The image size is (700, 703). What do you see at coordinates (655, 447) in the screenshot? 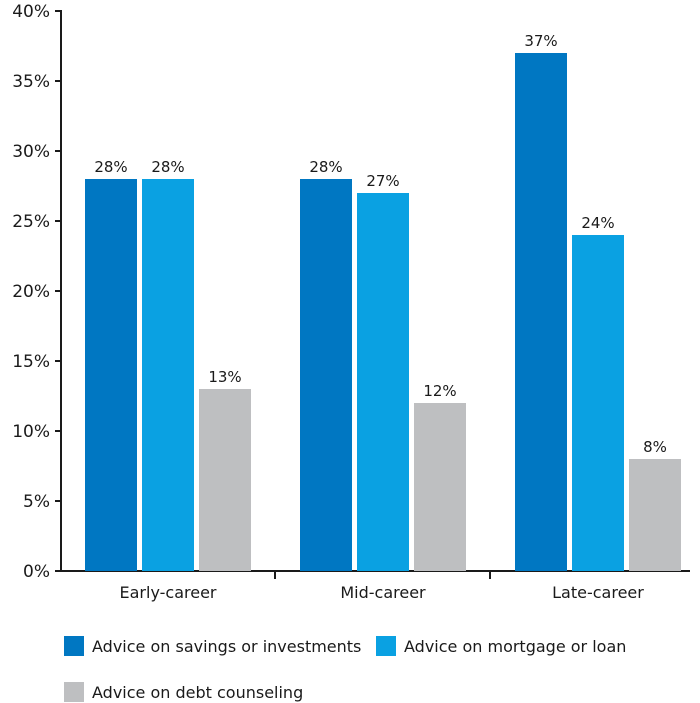
I see `bar-value-label: 8%` at bounding box center [655, 447].